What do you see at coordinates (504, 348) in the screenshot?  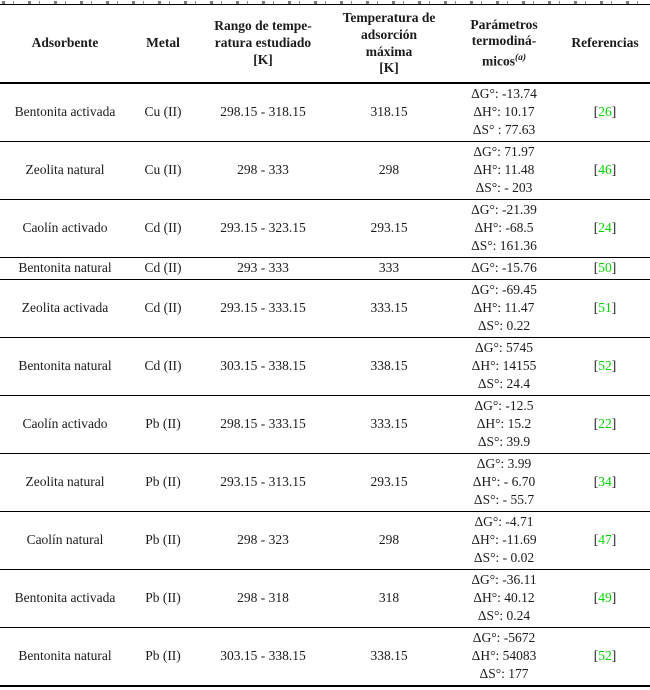 I see `delta-g-value: ΔG°: 5745` at bounding box center [504, 348].